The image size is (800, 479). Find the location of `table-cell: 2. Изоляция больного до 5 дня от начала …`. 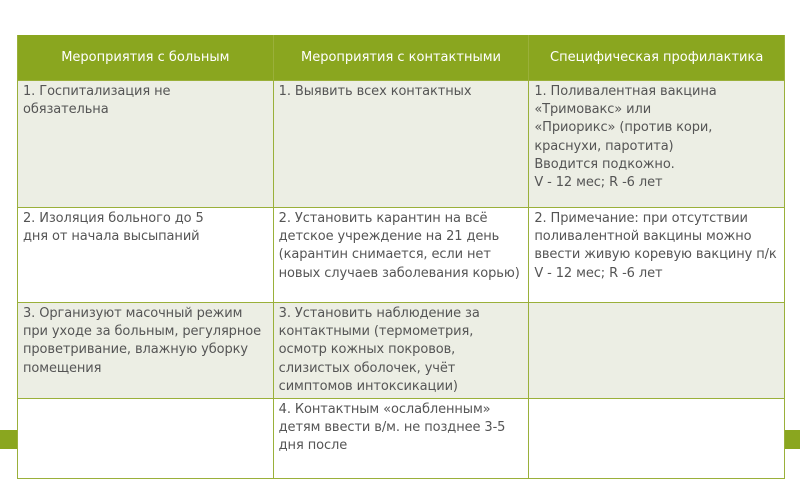

table-cell: 2. Изоляция больного до 5 дня от начала … is located at coordinates (145, 255).